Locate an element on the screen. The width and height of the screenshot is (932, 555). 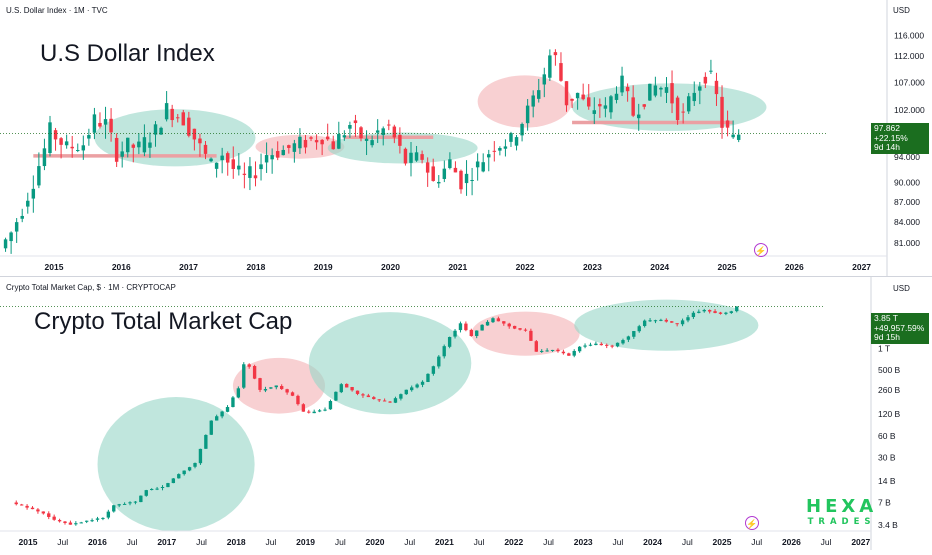
x-tick-label: 2016 is located at coordinates (121, 267).